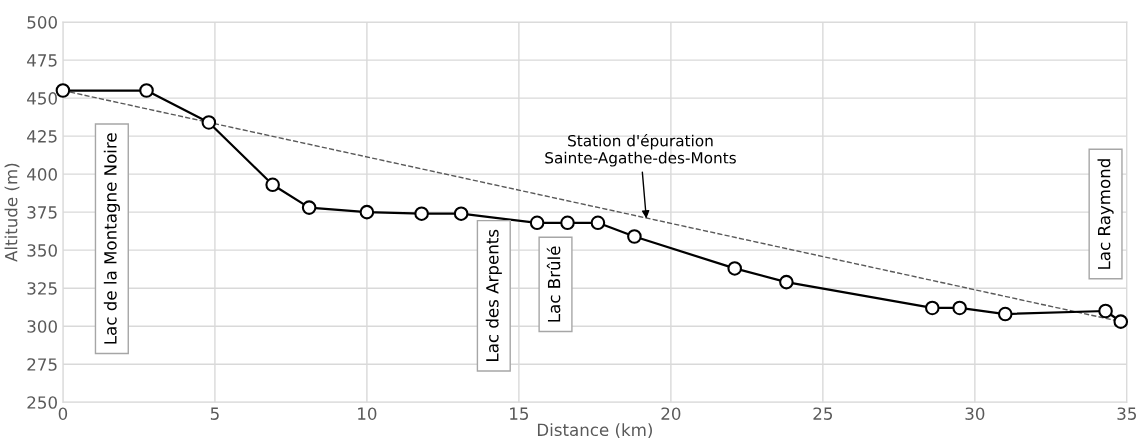 This screenshot has width=1144, height=442. I want to click on annotation: Lac Raymond, so click(1105, 214).